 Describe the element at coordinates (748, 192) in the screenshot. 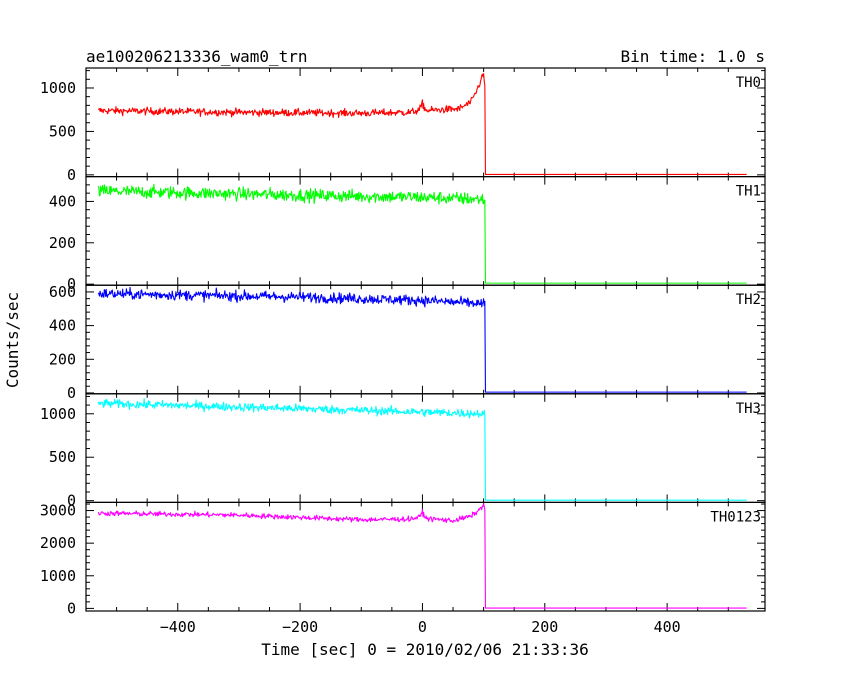

I see `panel-label: TH1` at that location.